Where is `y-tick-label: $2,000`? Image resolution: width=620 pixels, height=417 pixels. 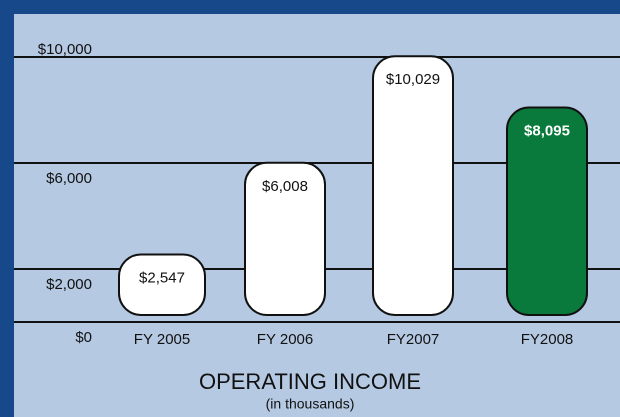
y-tick-label: $2,000 is located at coordinates (69, 284).